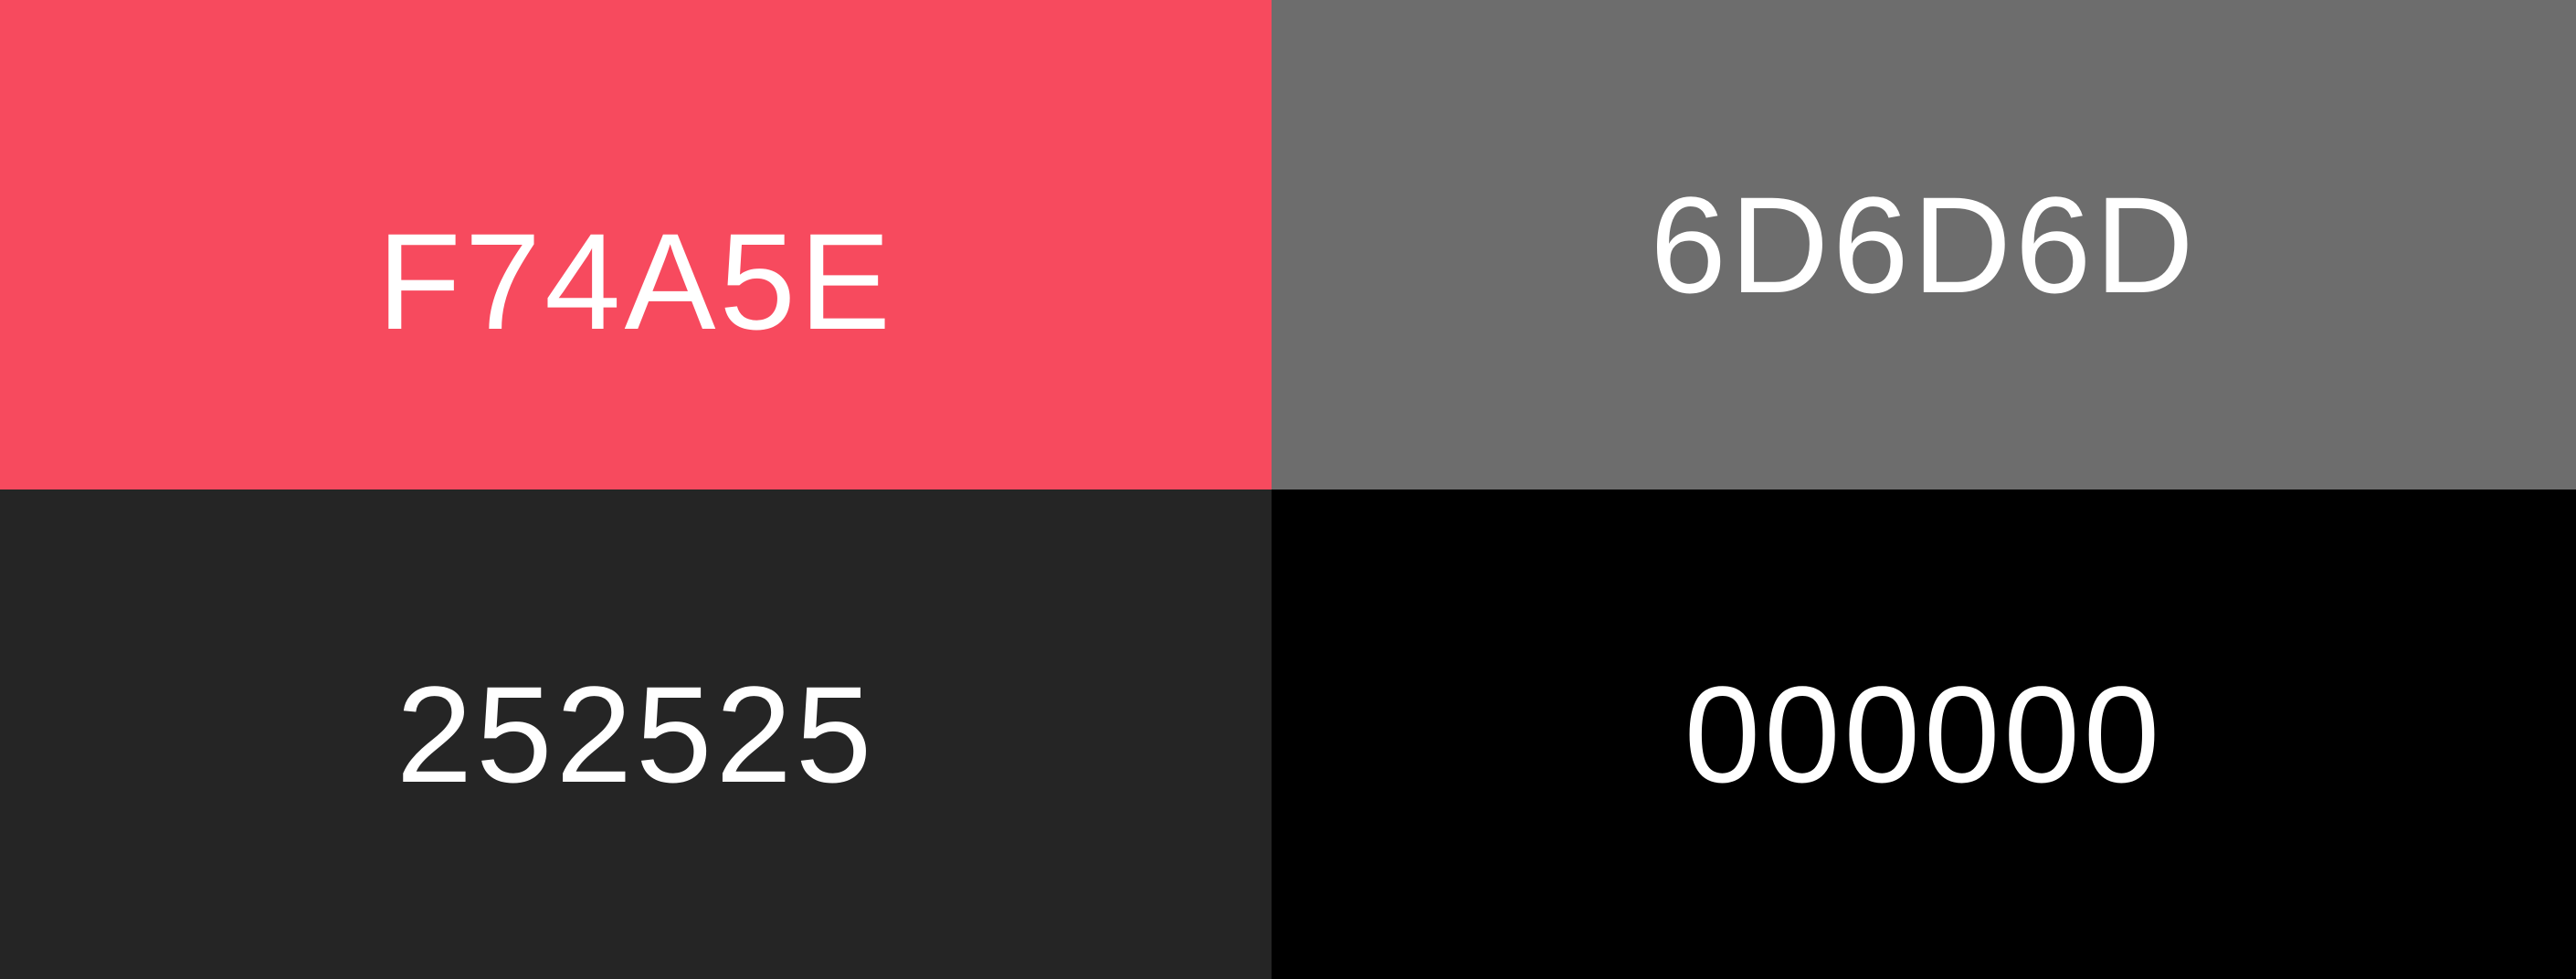  Describe the element at coordinates (635, 281) in the screenshot. I see `swatch-hex-label: F74A5E` at that location.